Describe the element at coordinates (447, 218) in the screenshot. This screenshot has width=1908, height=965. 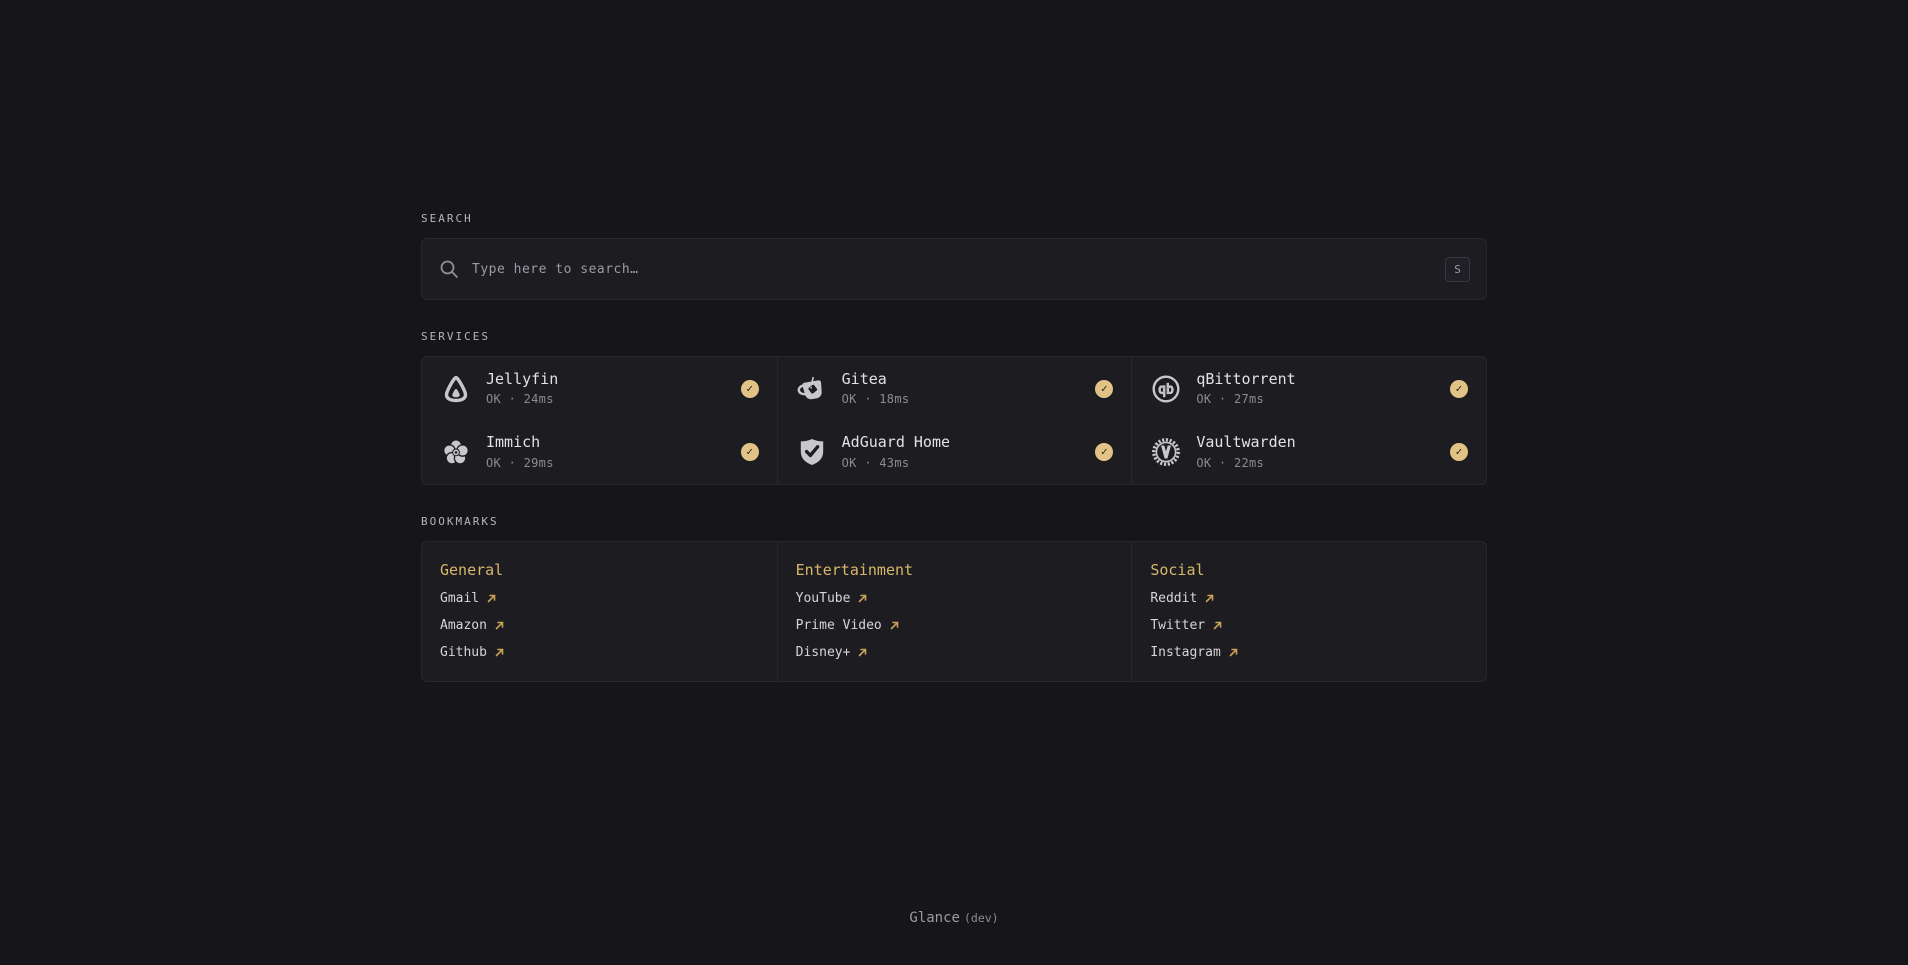
I see `search-section-label: SEARCH` at that location.